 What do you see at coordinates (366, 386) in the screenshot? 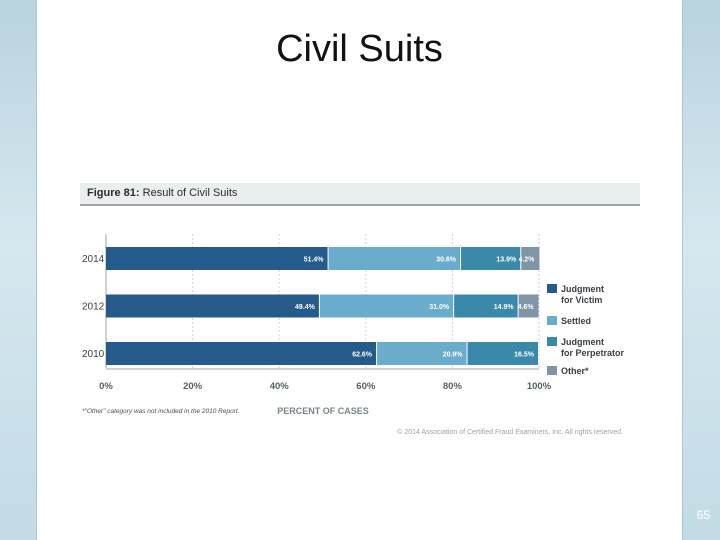
I see `x-tick-label: 60%` at bounding box center [366, 386].